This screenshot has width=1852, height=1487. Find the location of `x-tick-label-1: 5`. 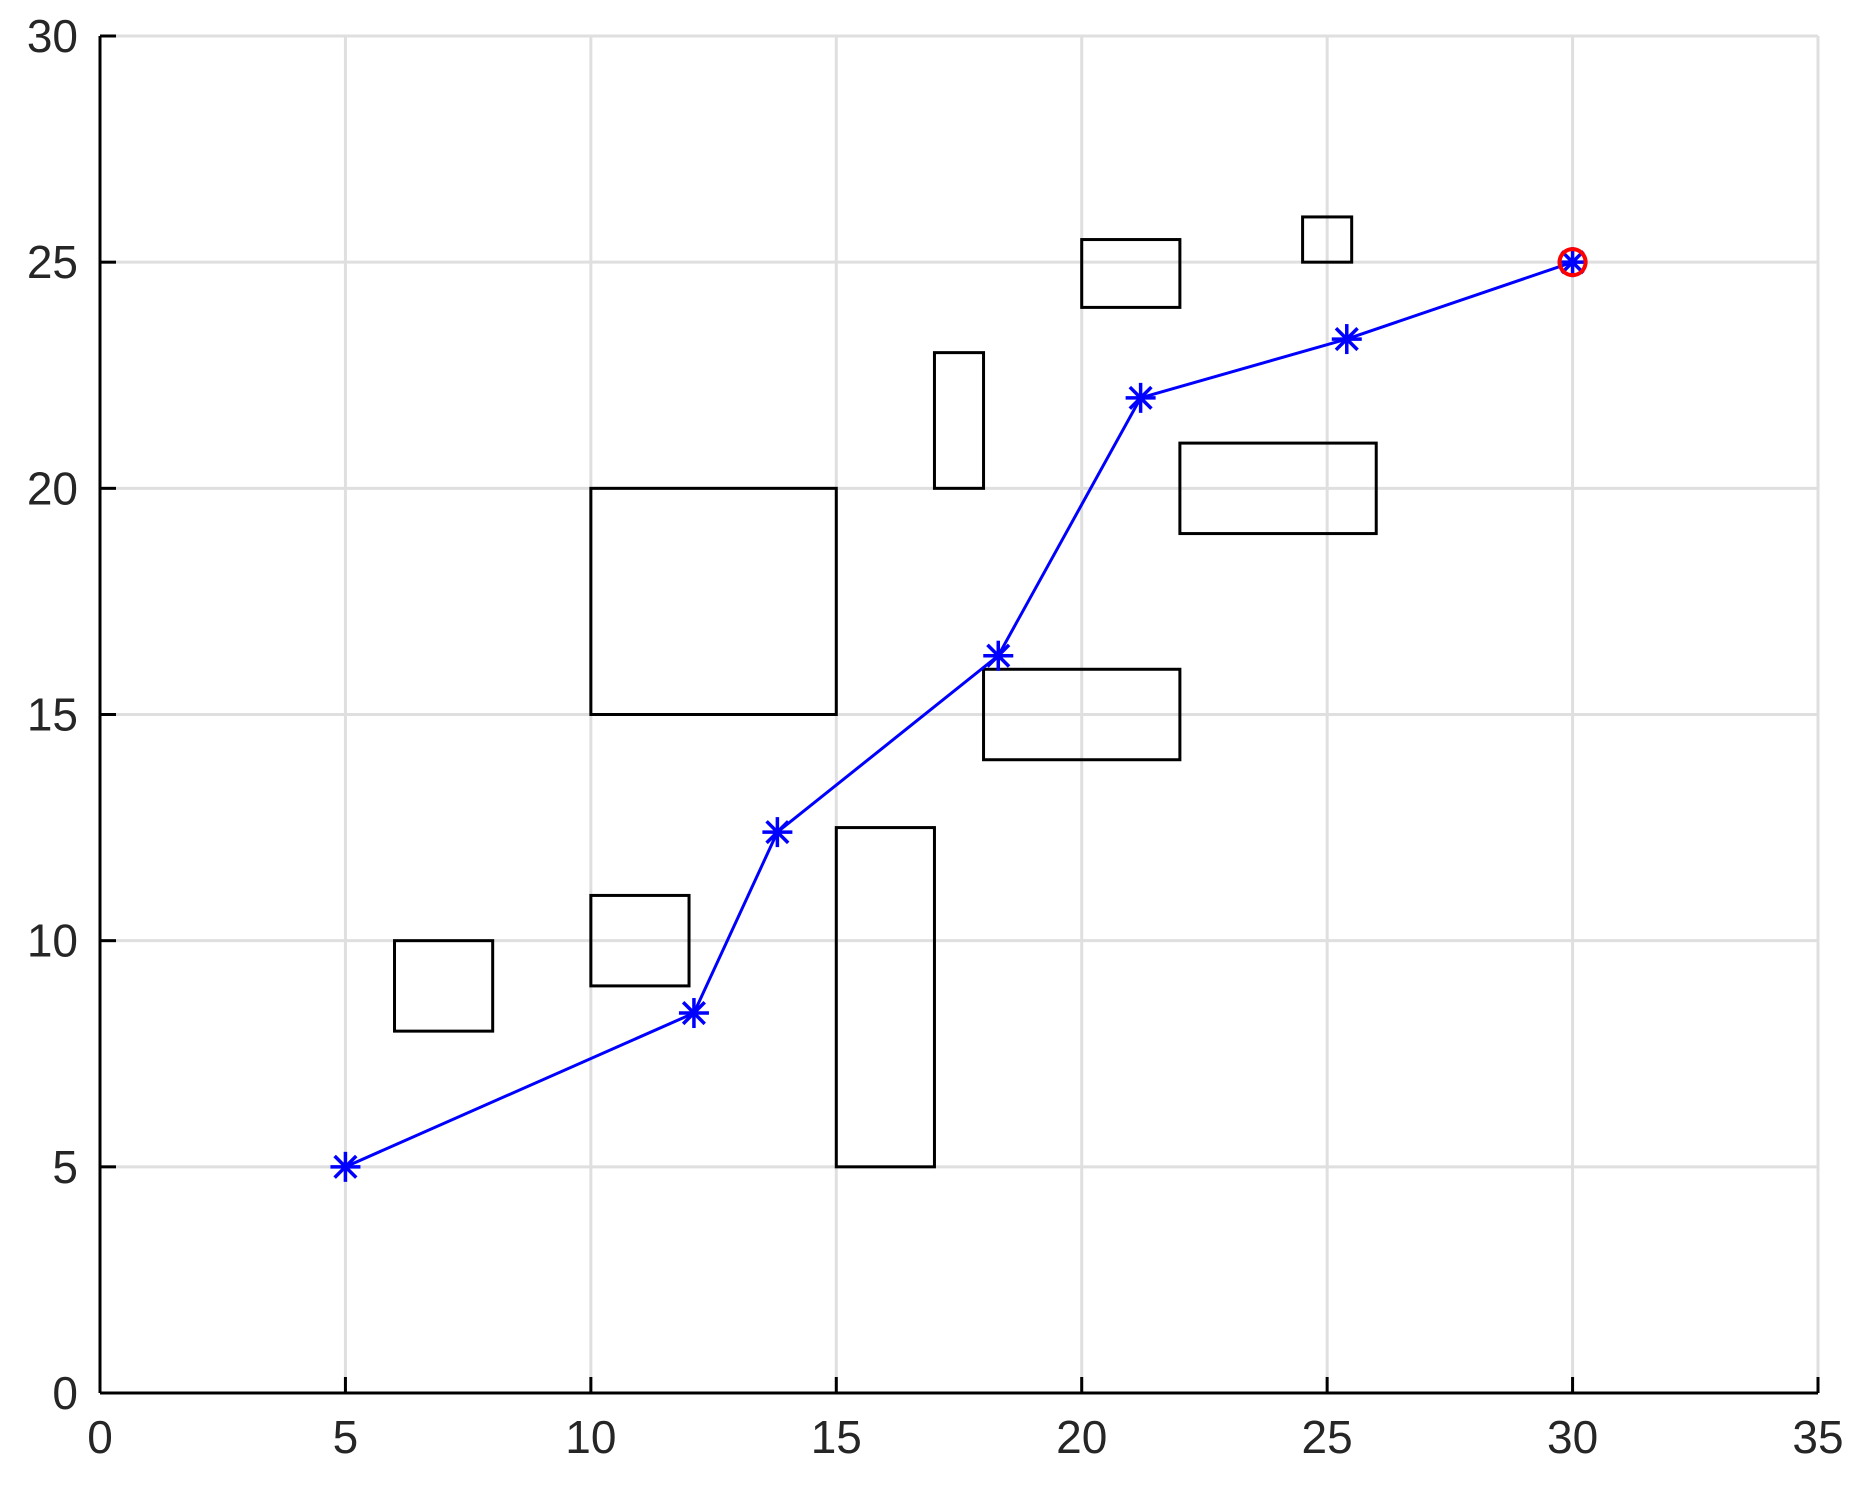

x-tick-label-1: 5 is located at coordinates (346, 1437).